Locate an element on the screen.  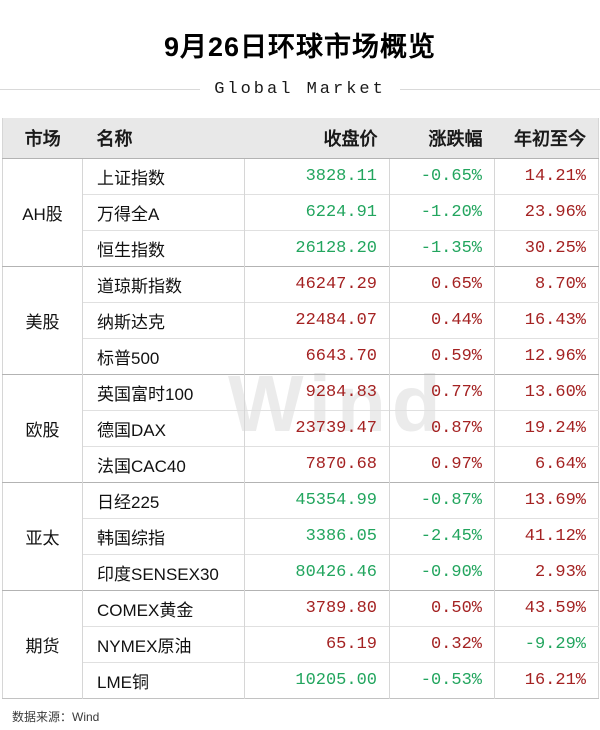
change-pct-cell: 0.97% is located at coordinates (442, 463).